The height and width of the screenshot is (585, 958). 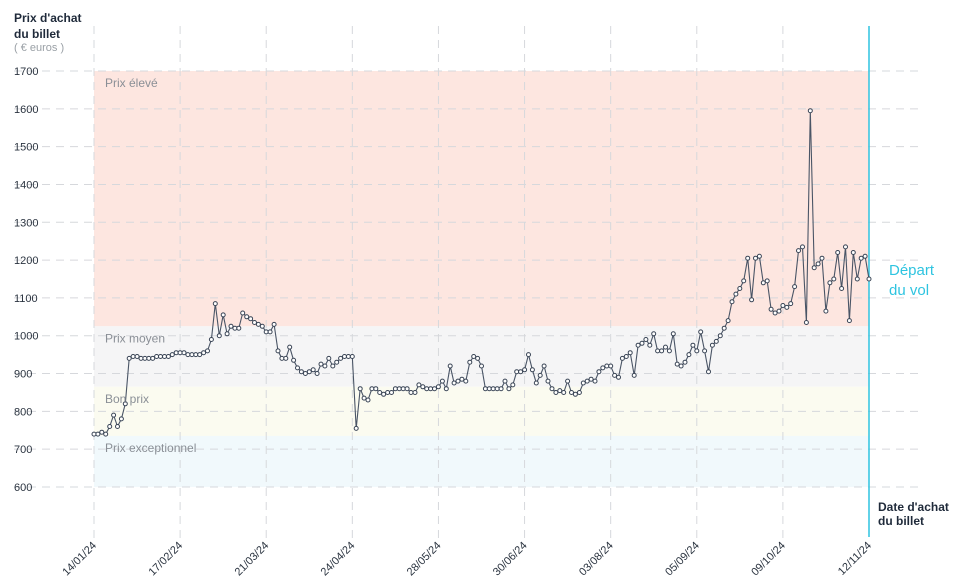 I want to click on departure-label-line1: Départ, so click(x=912, y=270).